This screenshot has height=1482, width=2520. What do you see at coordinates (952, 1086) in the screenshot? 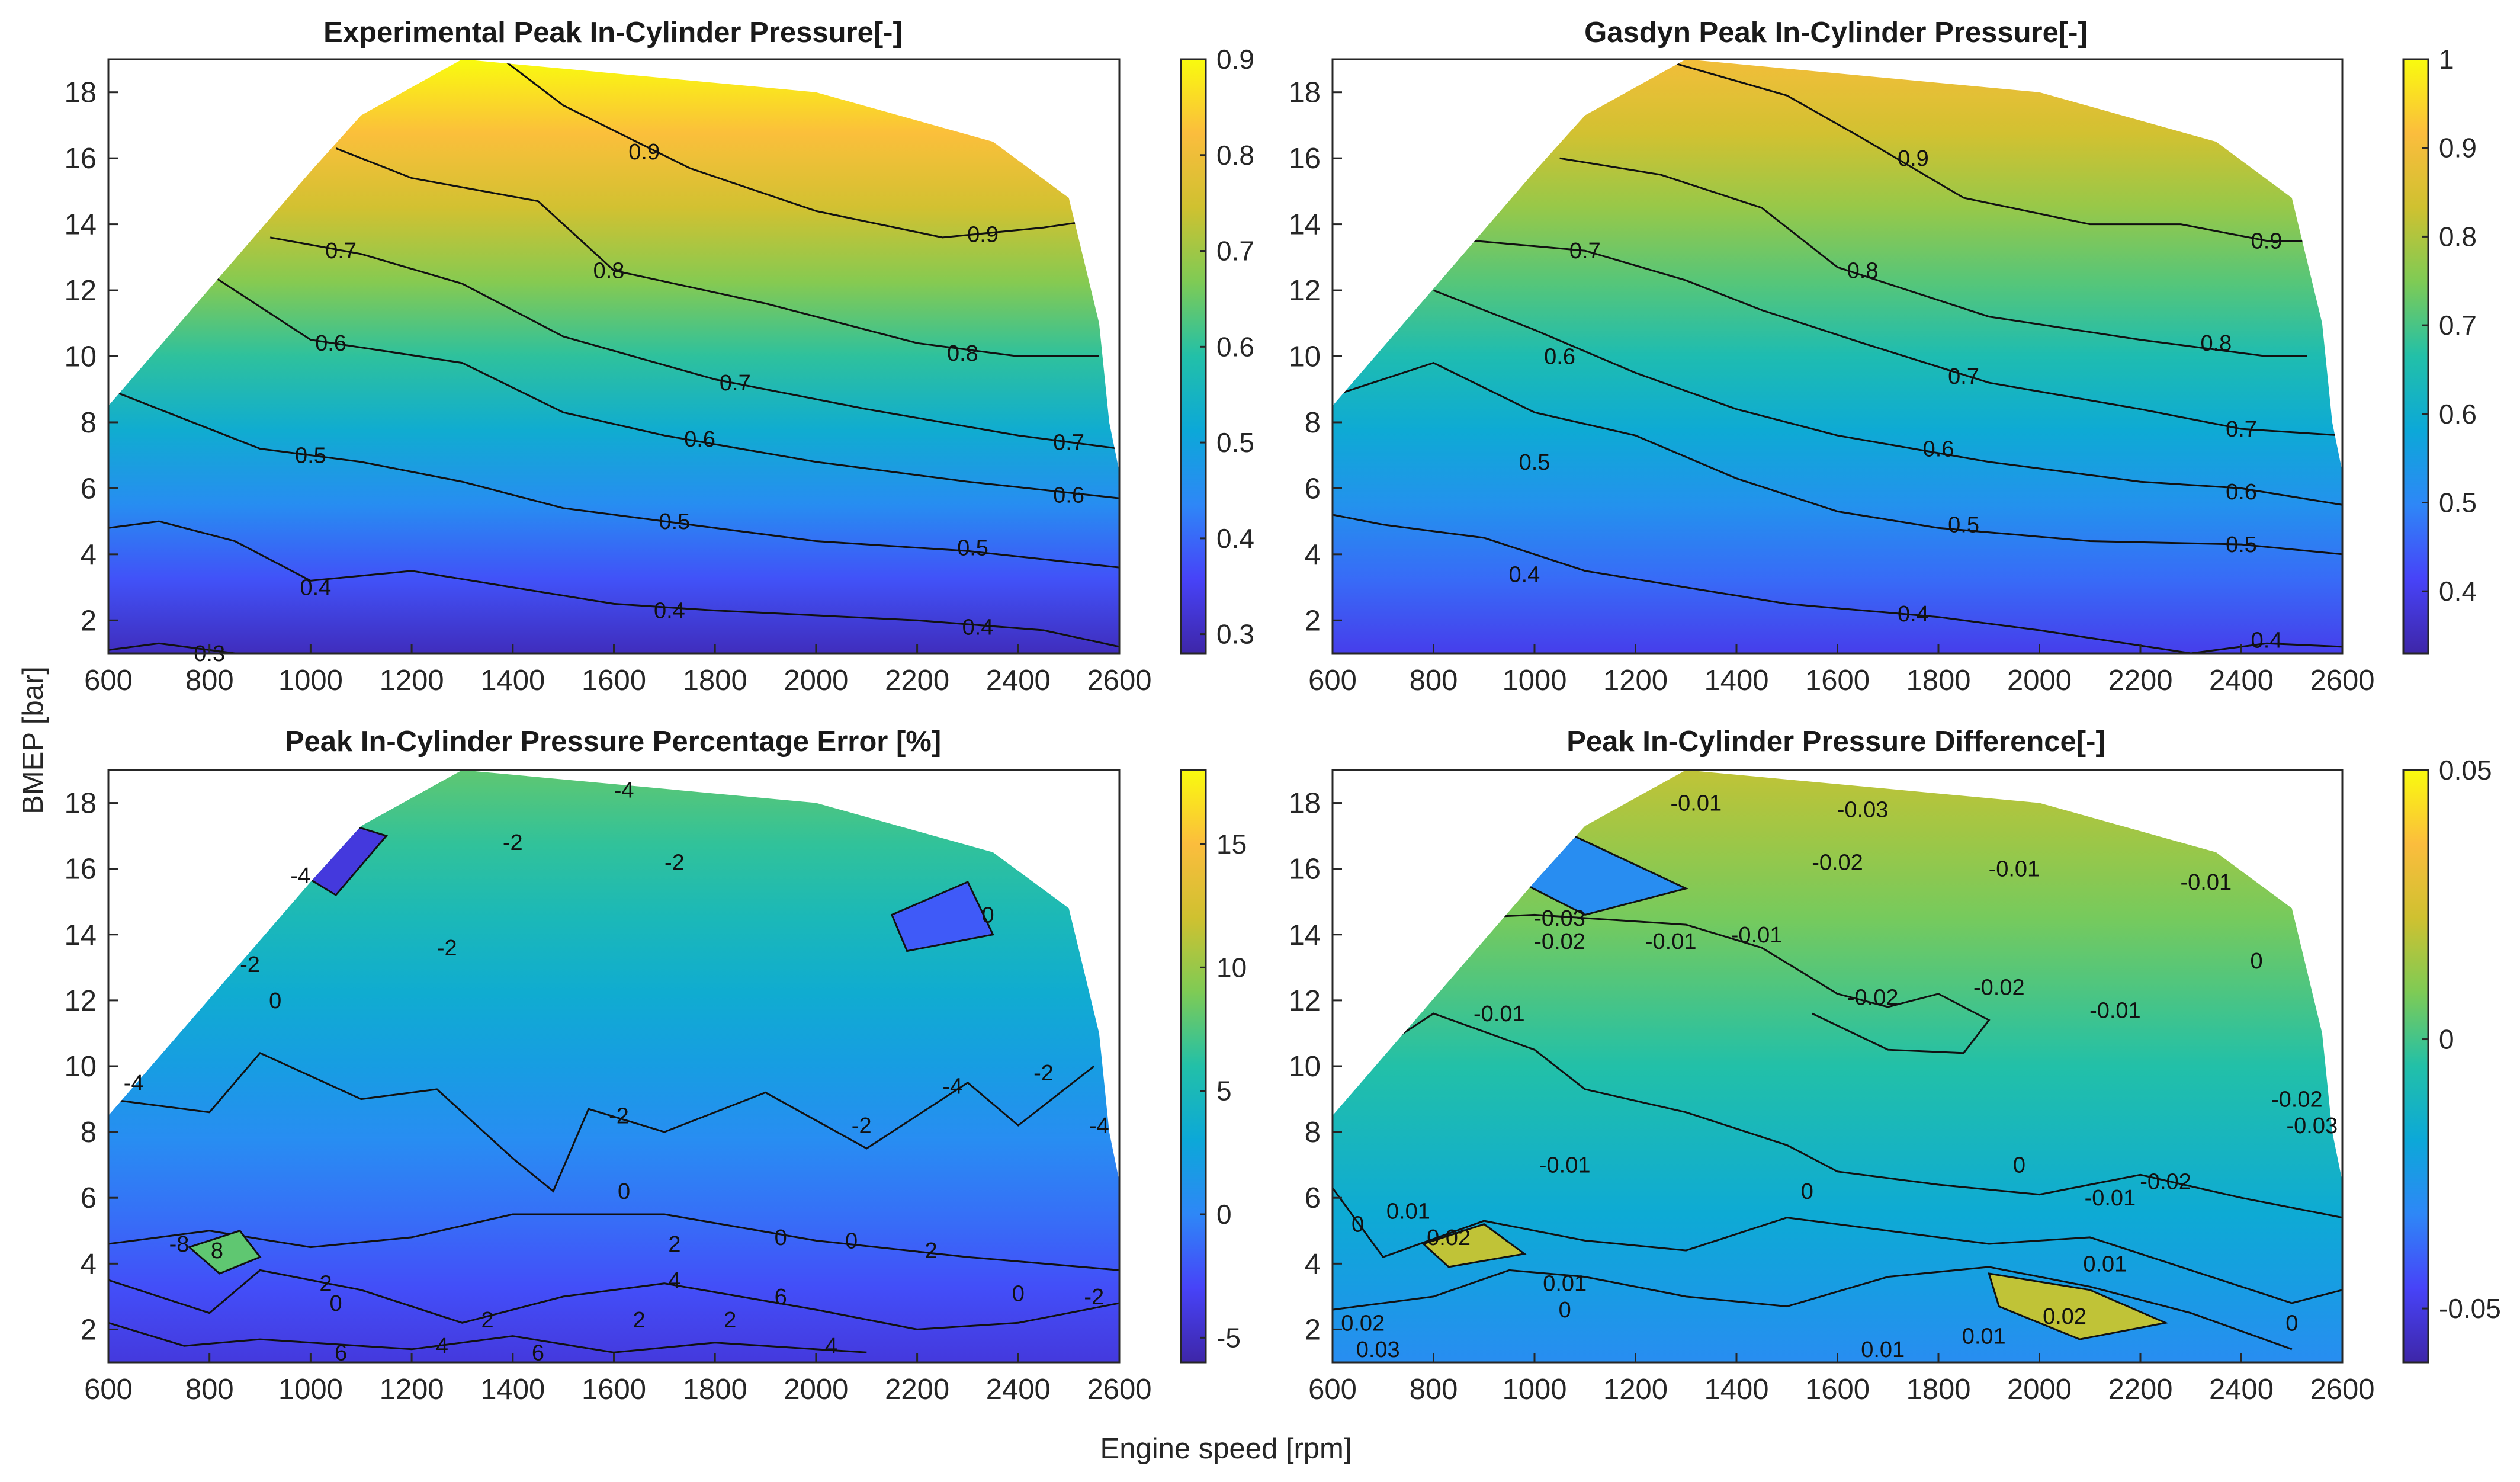
I see `contour-label: -4` at bounding box center [952, 1086].